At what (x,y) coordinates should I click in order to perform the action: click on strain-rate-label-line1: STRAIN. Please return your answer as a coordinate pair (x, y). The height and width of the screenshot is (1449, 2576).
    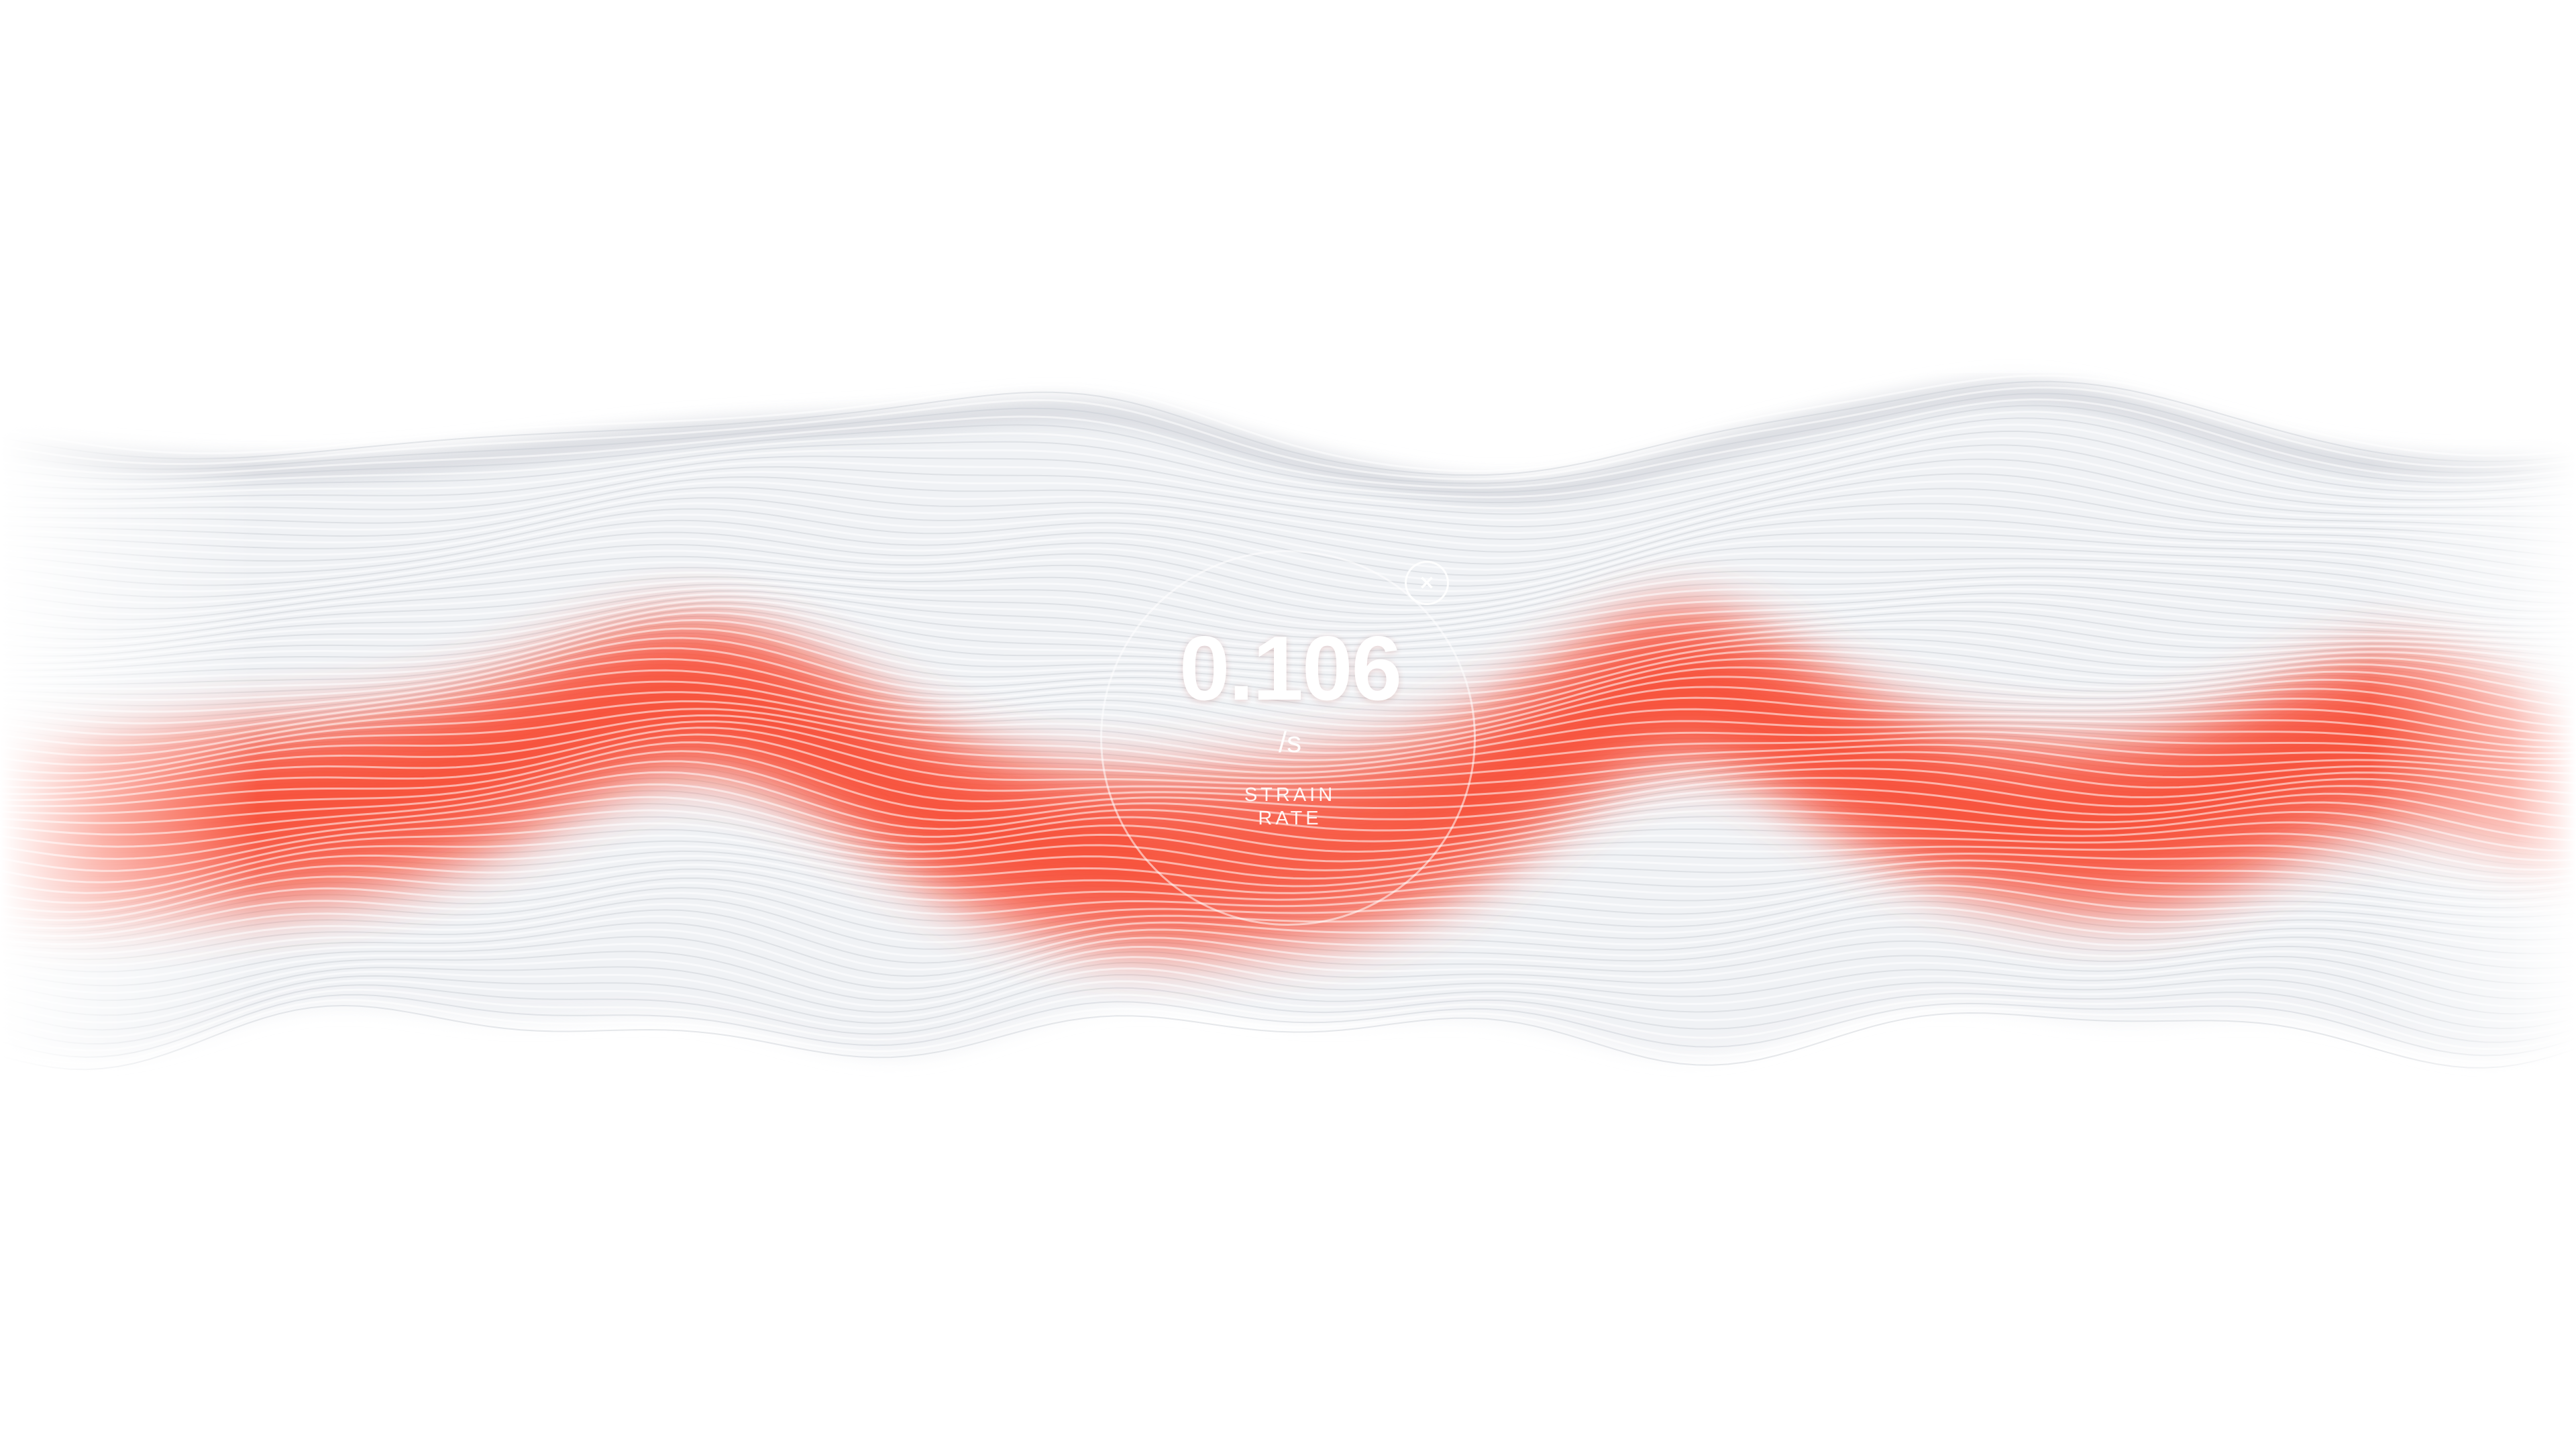
    Looking at the image, I should click on (1290, 795).